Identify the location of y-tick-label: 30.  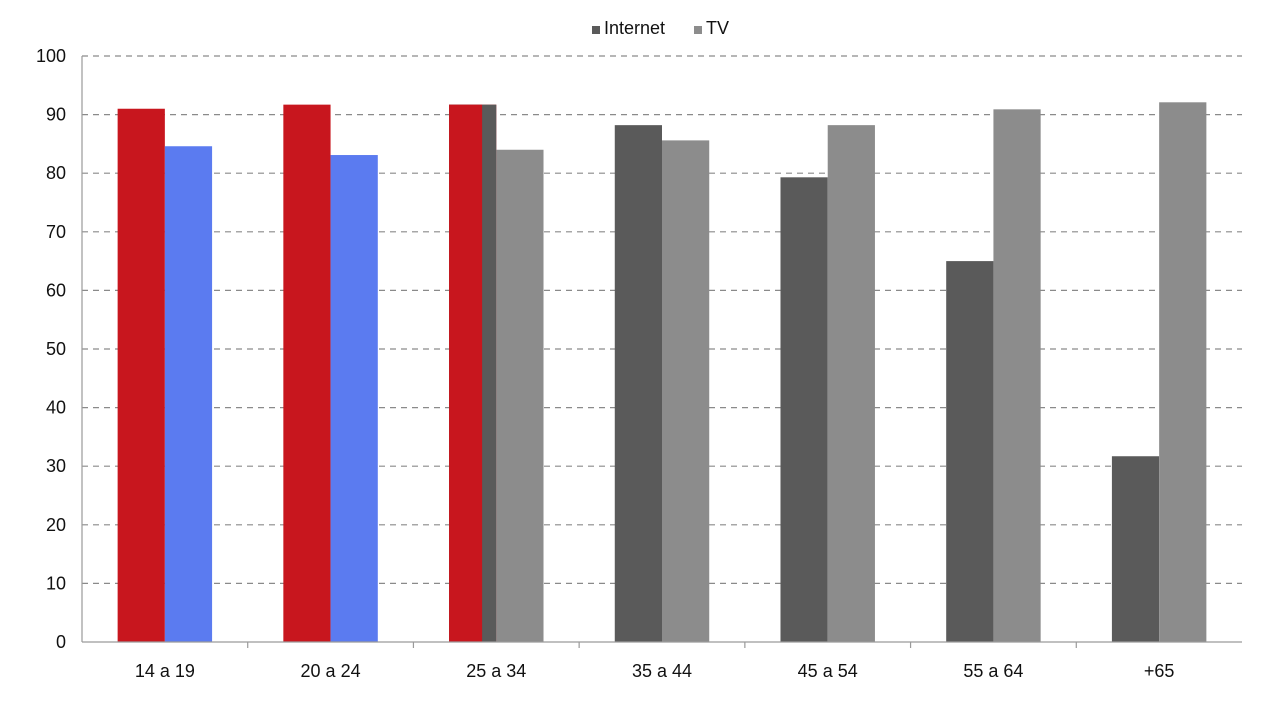
(56, 466).